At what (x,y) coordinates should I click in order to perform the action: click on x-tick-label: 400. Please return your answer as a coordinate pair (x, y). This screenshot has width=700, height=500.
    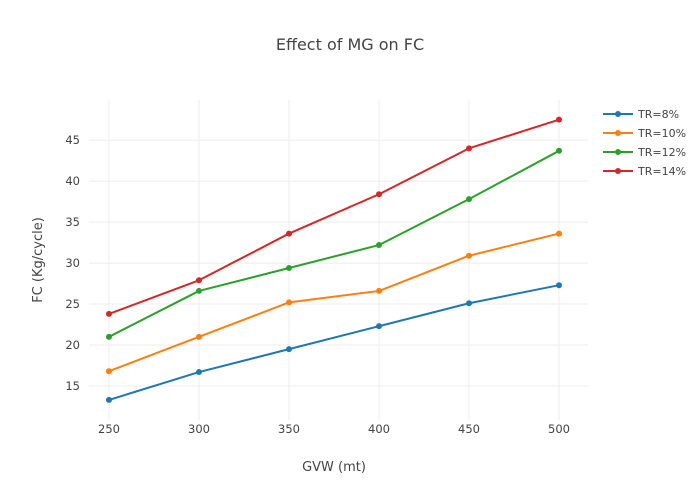
    Looking at the image, I should click on (379, 429).